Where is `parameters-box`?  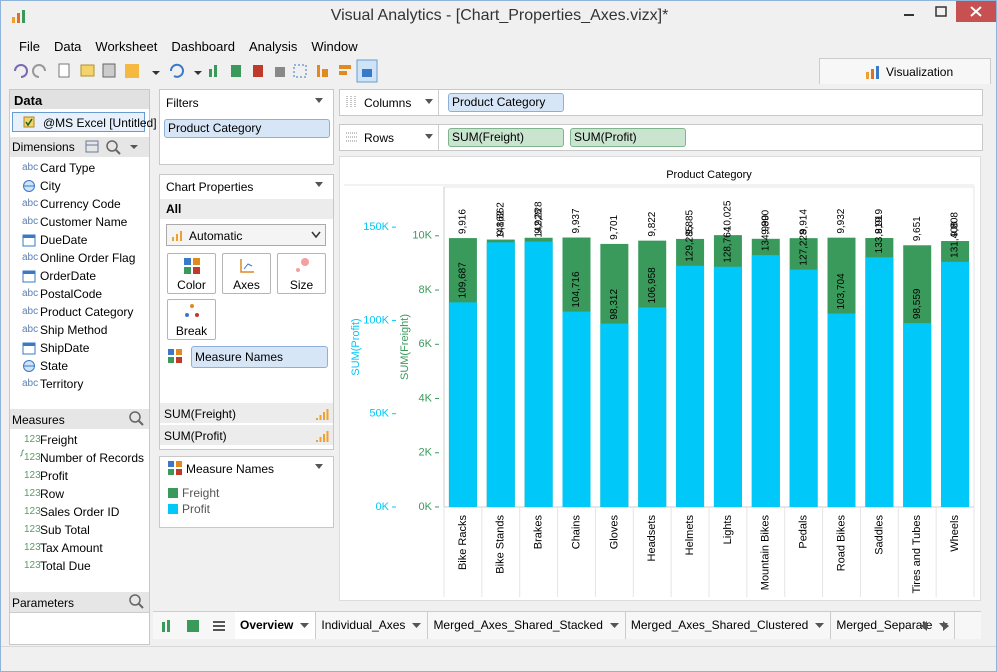
parameters-box is located at coordinates (79, 628).